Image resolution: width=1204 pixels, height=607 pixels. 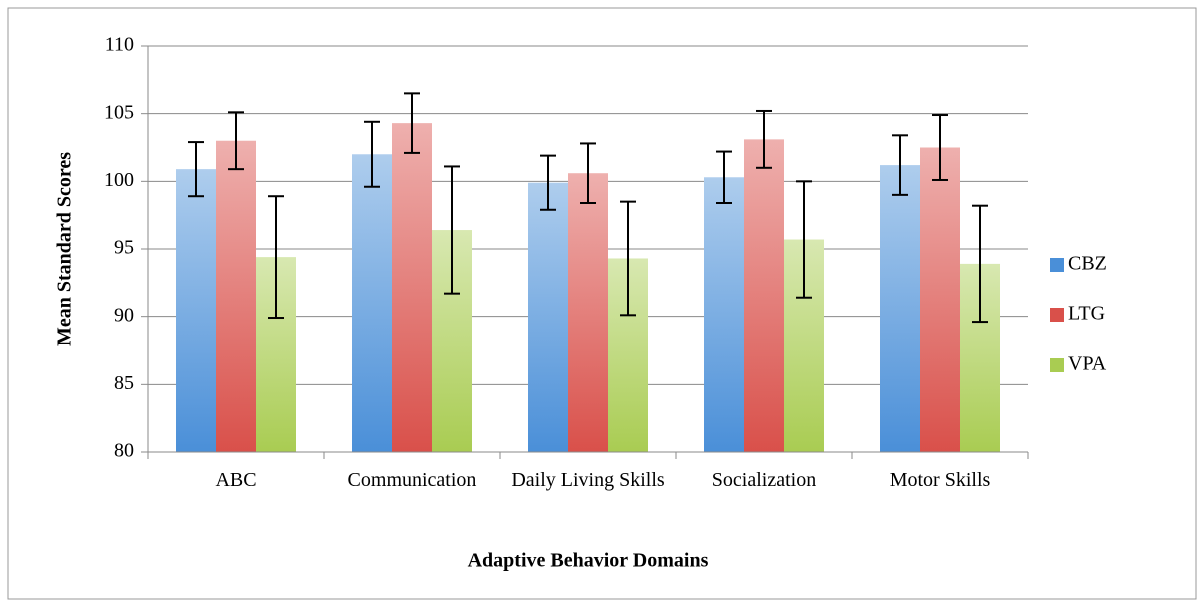 I want to click on legend-label: VPA, so click(x=1087, y=364).